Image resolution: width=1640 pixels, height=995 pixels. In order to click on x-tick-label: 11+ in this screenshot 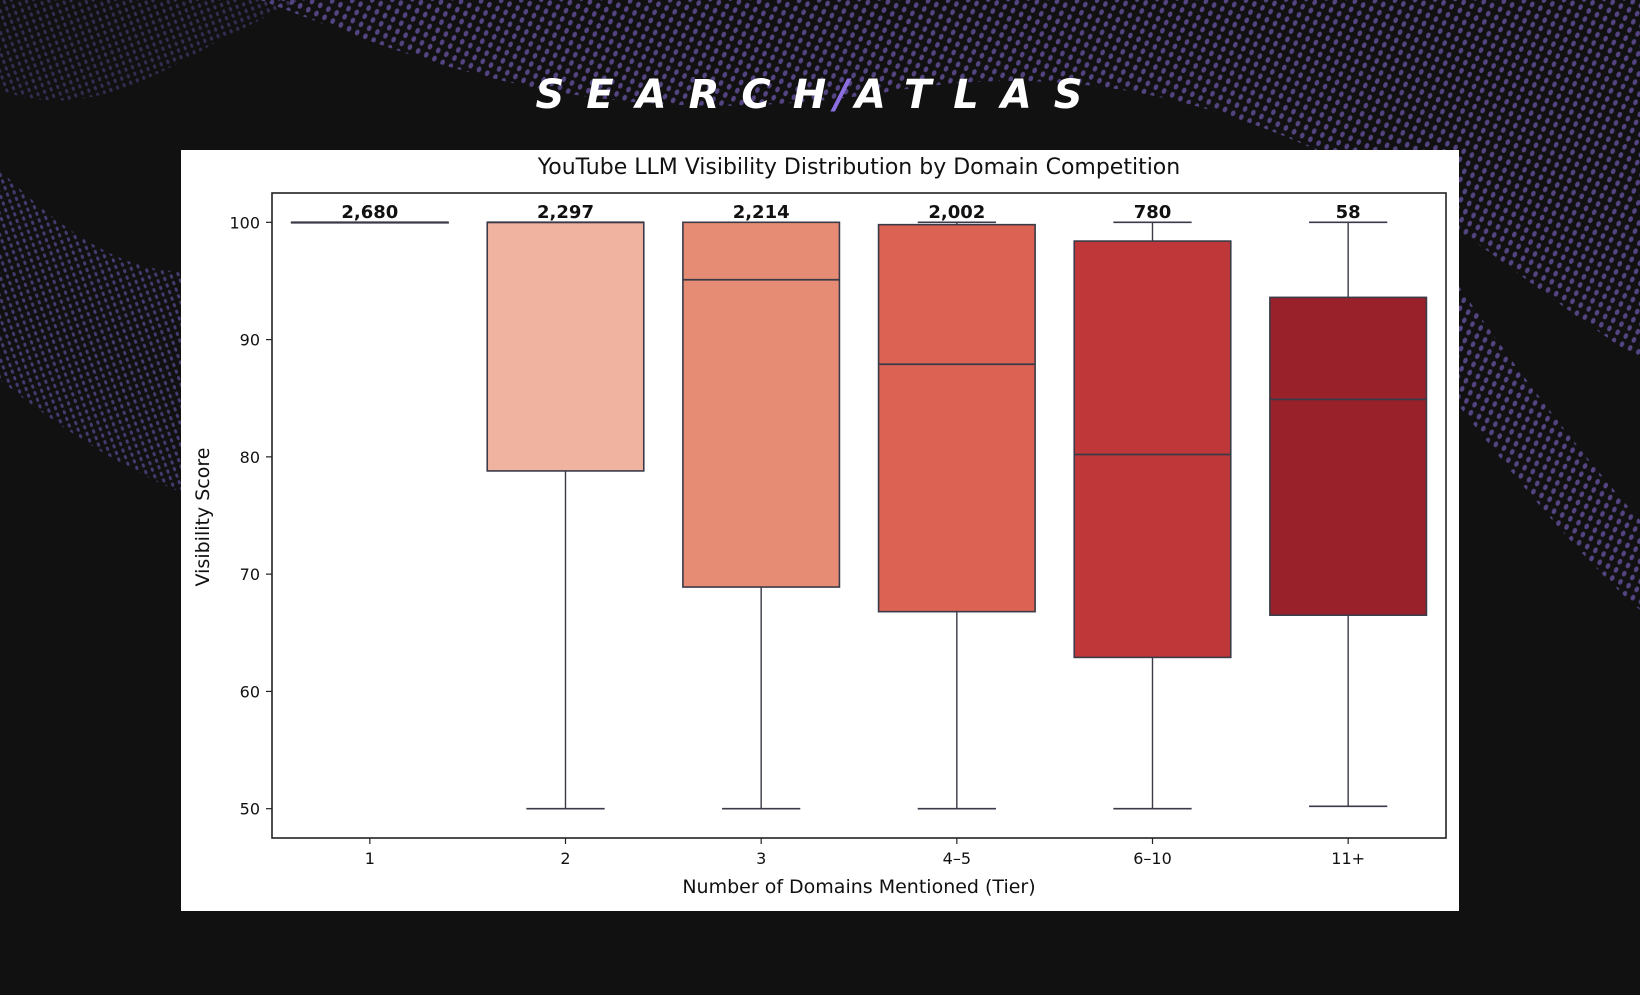, I will do `click(1348, 858)`.